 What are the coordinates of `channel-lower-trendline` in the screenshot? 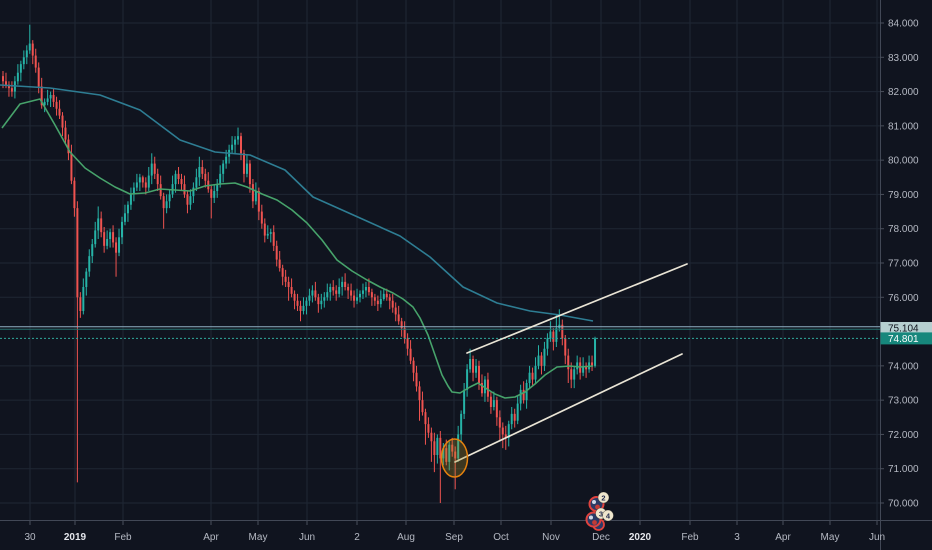 It's located at (568, 408).